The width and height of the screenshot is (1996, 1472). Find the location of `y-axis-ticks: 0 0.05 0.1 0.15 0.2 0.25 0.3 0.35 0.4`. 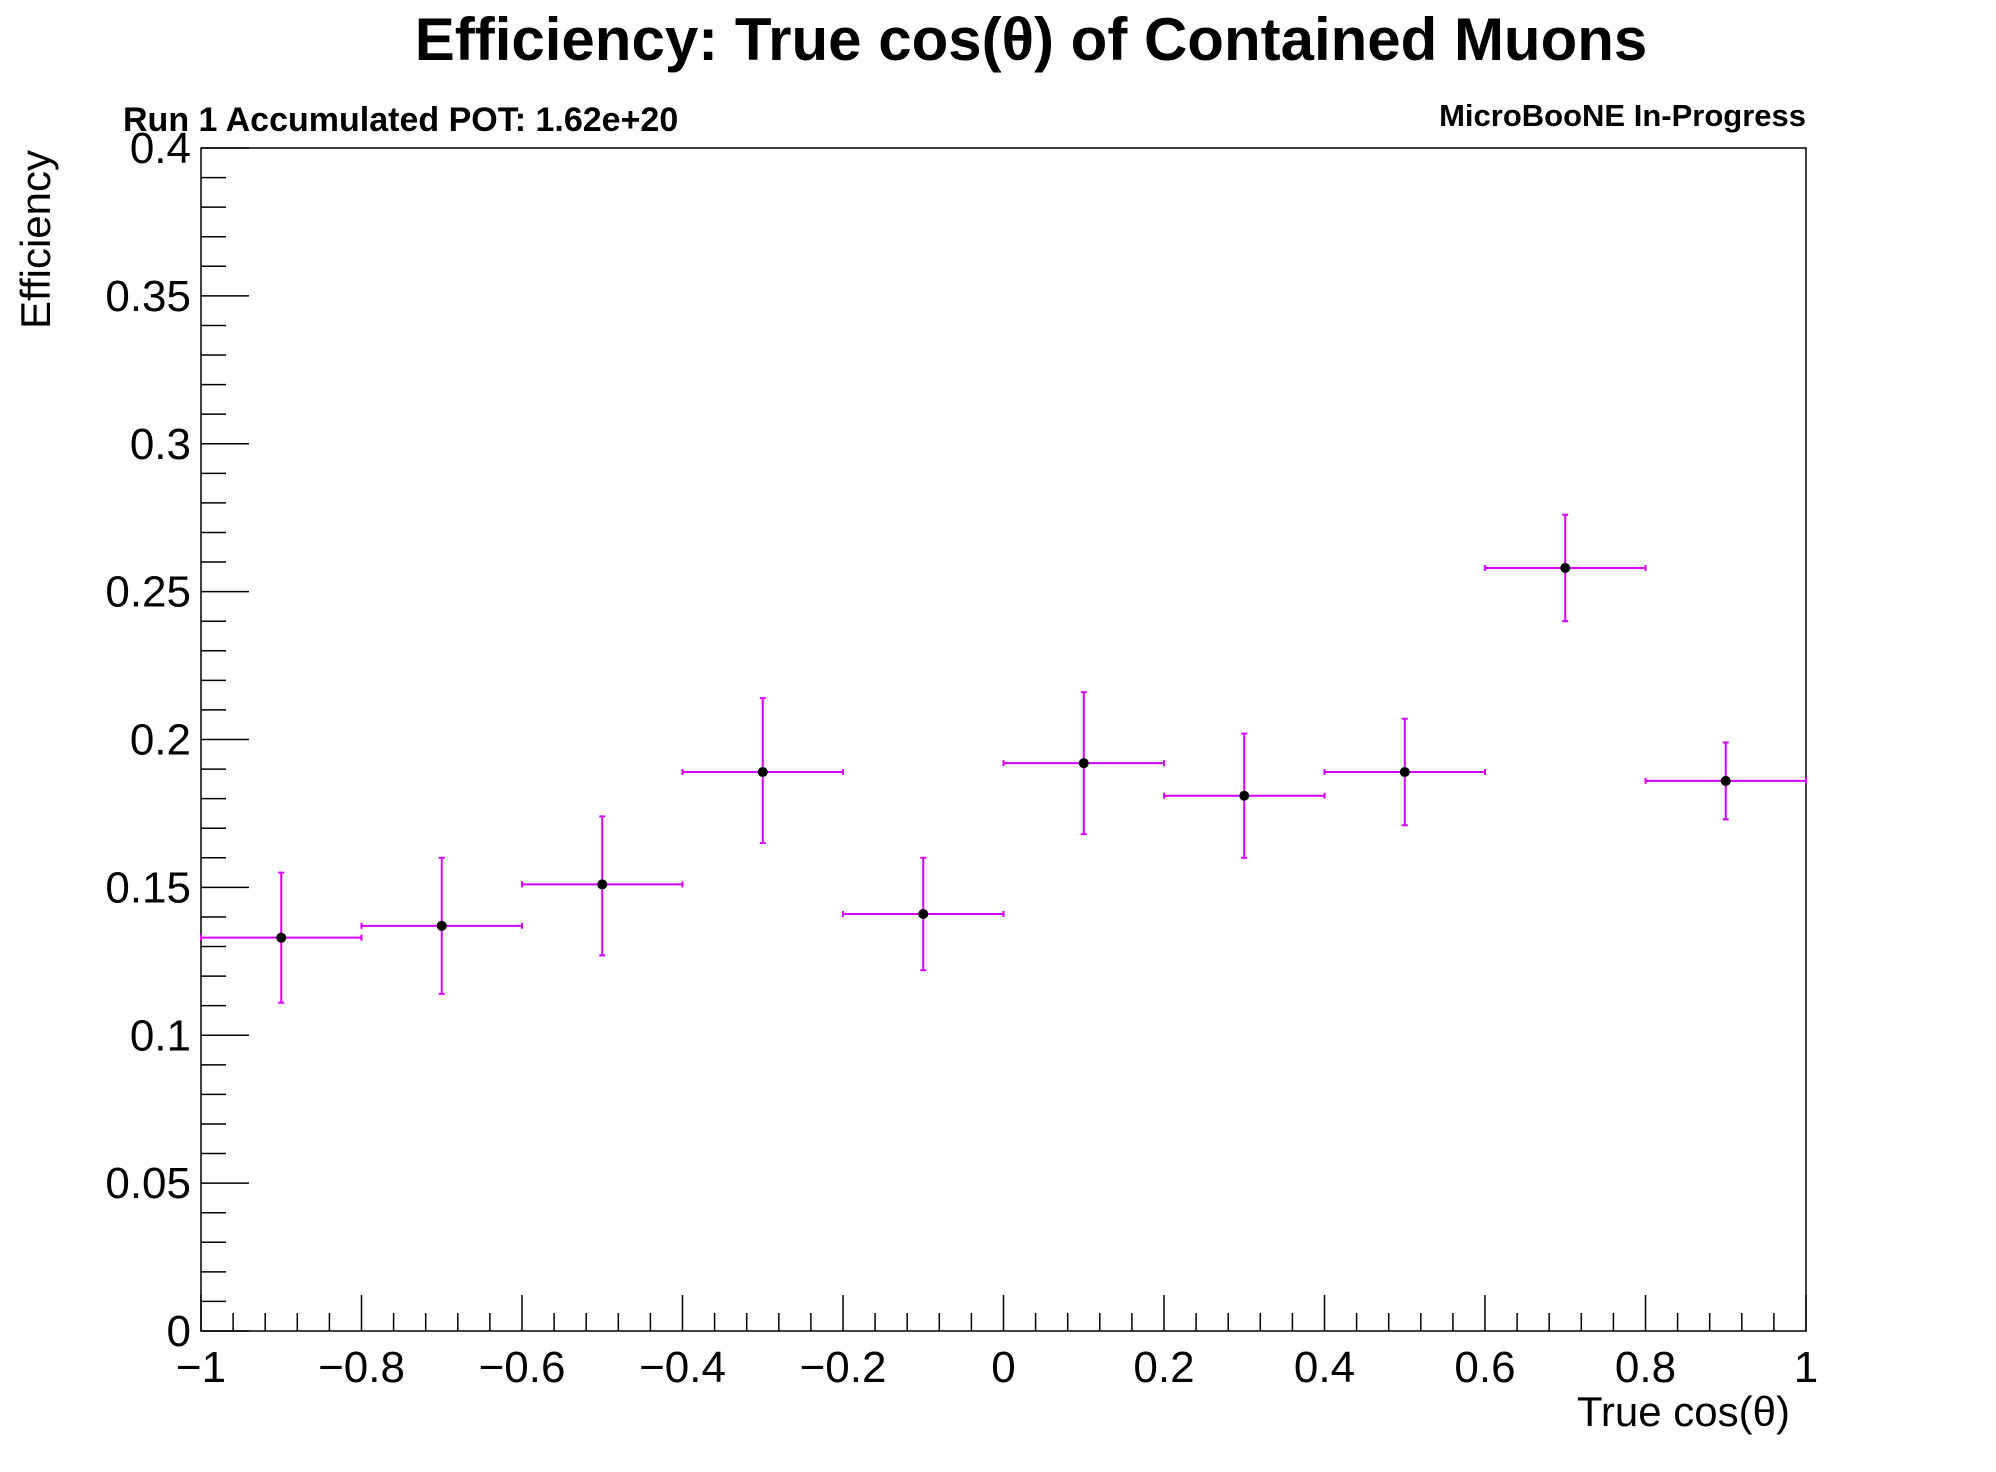

y-axis-ticks: 0 0.05 0.1 0.15 0.2 0.25 0.3 0.35 0.4 is located at coordinates (177, 740).